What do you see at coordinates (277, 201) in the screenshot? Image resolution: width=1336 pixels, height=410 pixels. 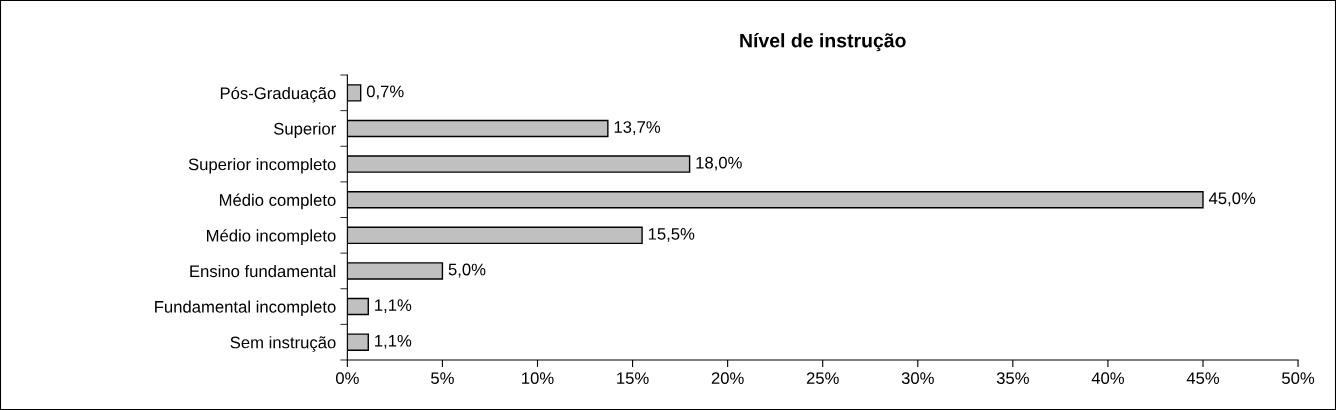 I see `y-tick-label: Médio completo` at bounding box center [277, 201].